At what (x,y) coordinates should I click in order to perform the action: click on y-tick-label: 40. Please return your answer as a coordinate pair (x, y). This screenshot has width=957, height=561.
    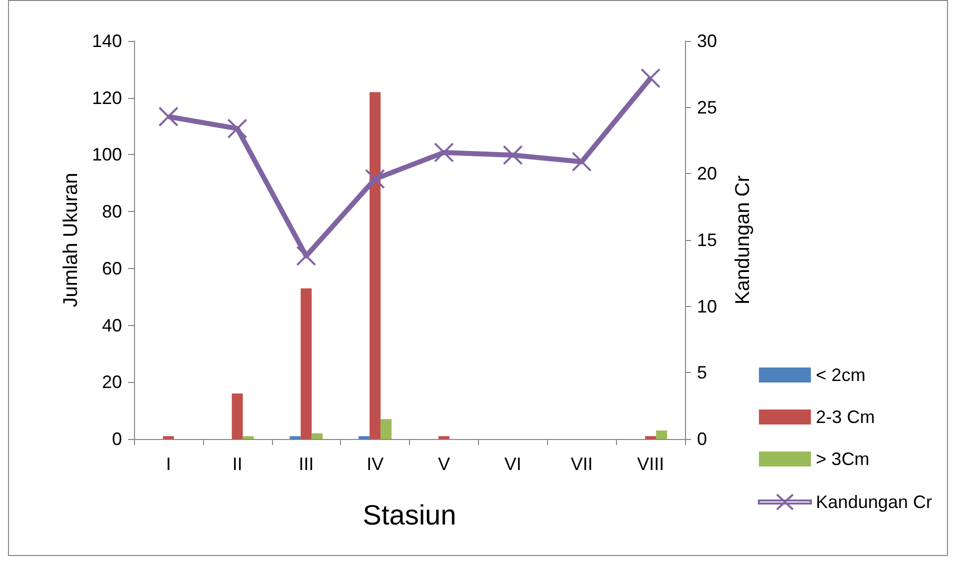
    Looking at the image, I should click on (112, 325).